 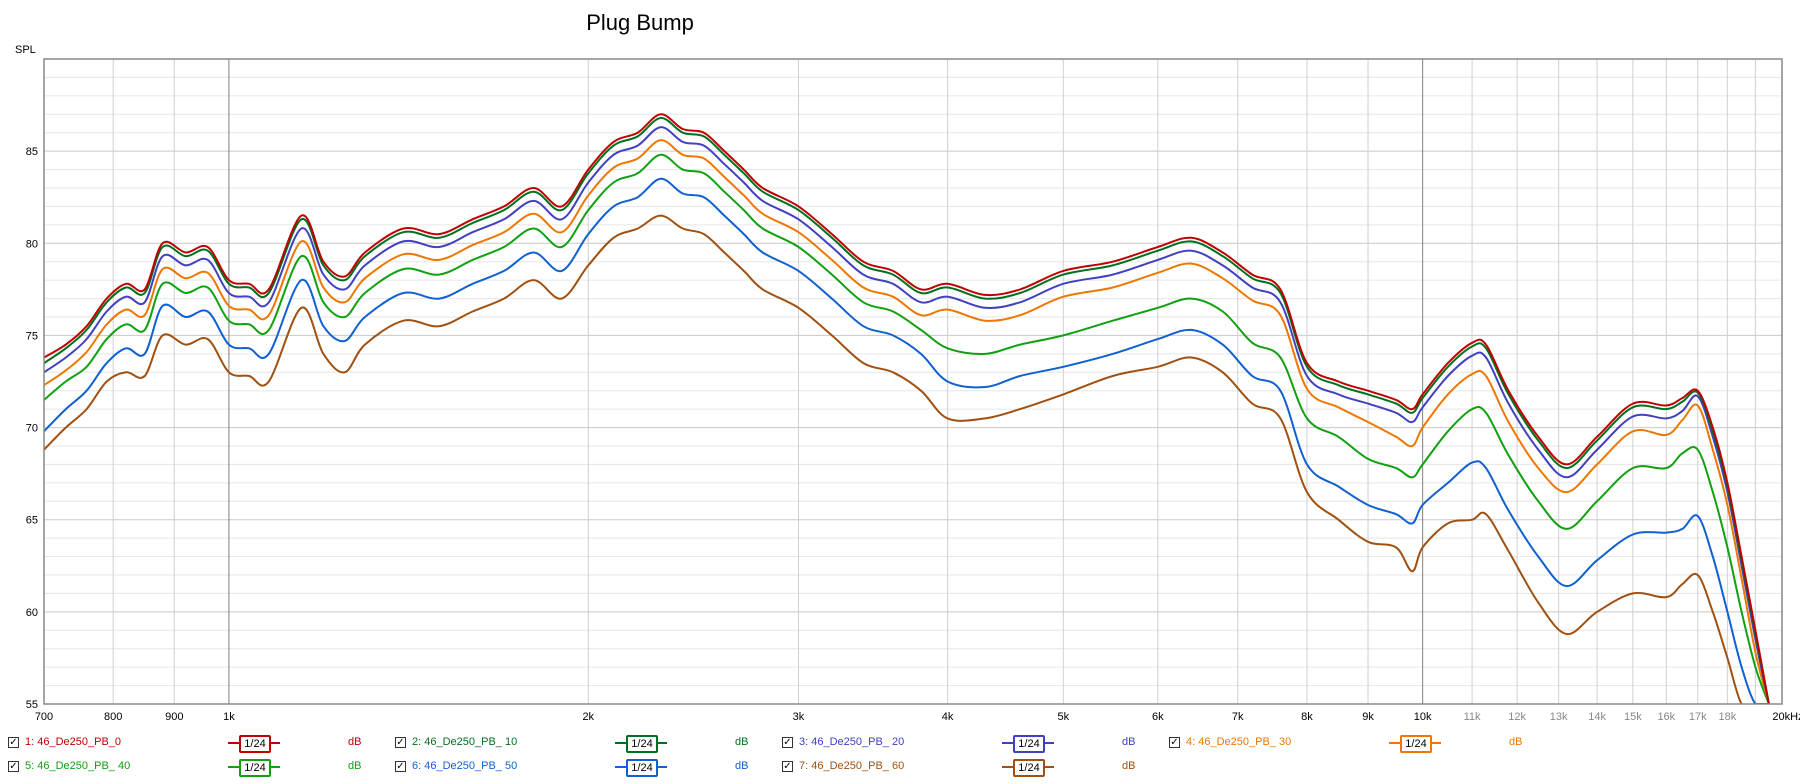 I want to click on y-axis-label: SPL, so click(x=25, y=50).